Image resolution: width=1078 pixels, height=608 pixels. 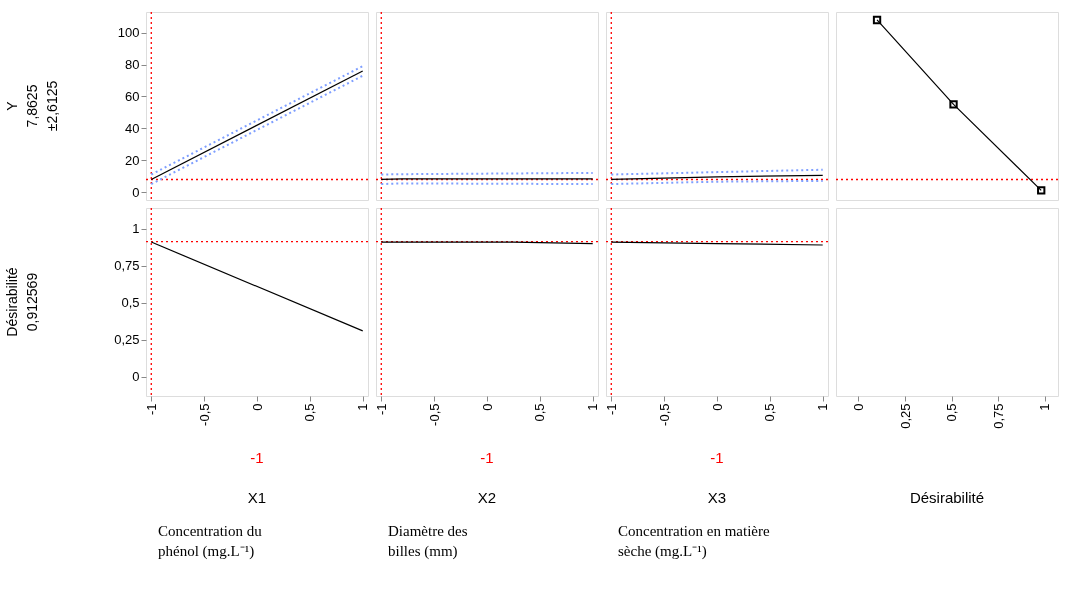 I want to click on y-axis-title: Désirabilité 0,912569, so click(x=22, y=302).